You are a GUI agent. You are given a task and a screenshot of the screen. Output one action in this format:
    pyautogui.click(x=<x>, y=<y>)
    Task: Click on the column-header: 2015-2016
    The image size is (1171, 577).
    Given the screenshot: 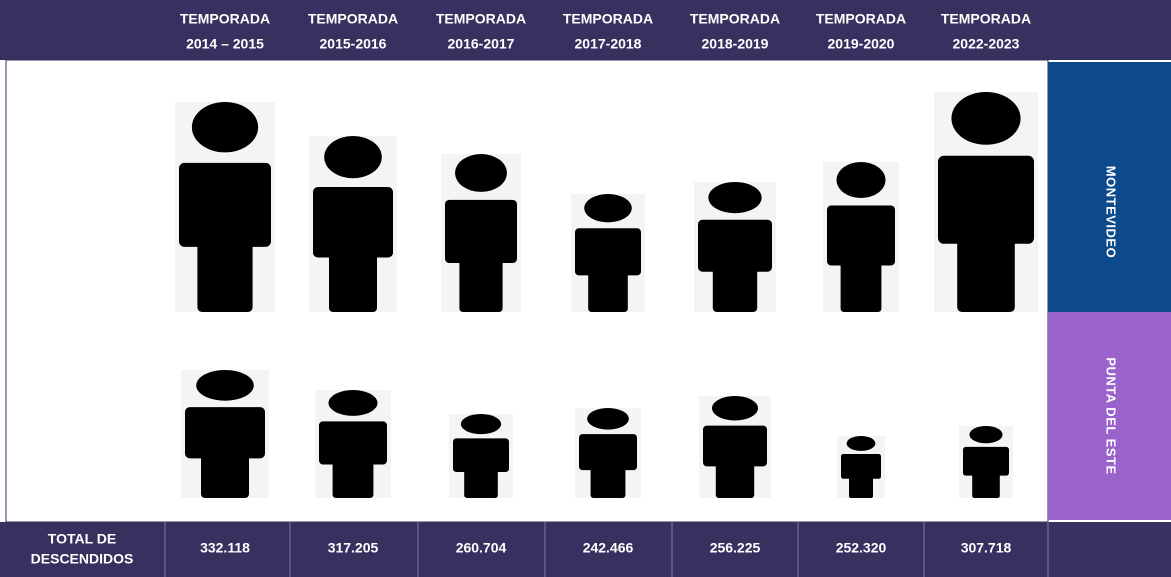 What is the action you would take?
    pyautogui.click(x=353, y=44)
    